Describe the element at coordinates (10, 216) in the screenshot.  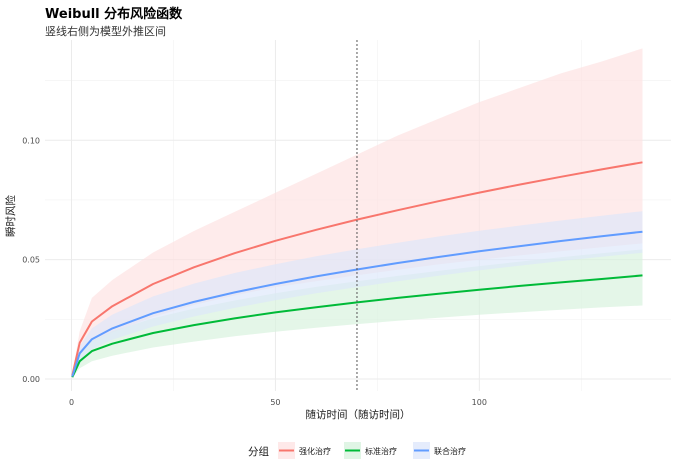
I see `y-axis-title: 瞬时风险` at that location.